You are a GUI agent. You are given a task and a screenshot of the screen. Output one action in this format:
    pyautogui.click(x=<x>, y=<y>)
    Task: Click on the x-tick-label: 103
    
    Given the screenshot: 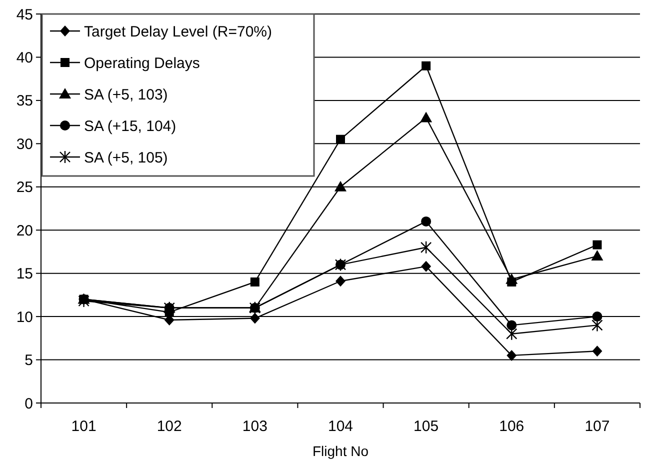 What is the action you would take?
    pyautogui.click(x=255, y=426)
    